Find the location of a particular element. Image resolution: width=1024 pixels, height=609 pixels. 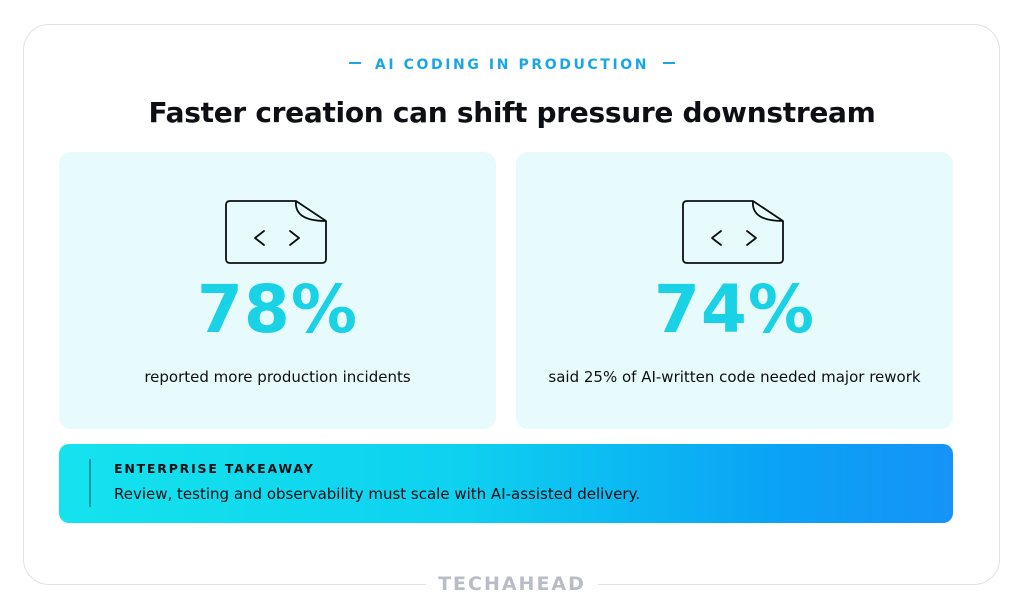

brand-logo: TECHAHEAD is located at coordinates (512, 584).